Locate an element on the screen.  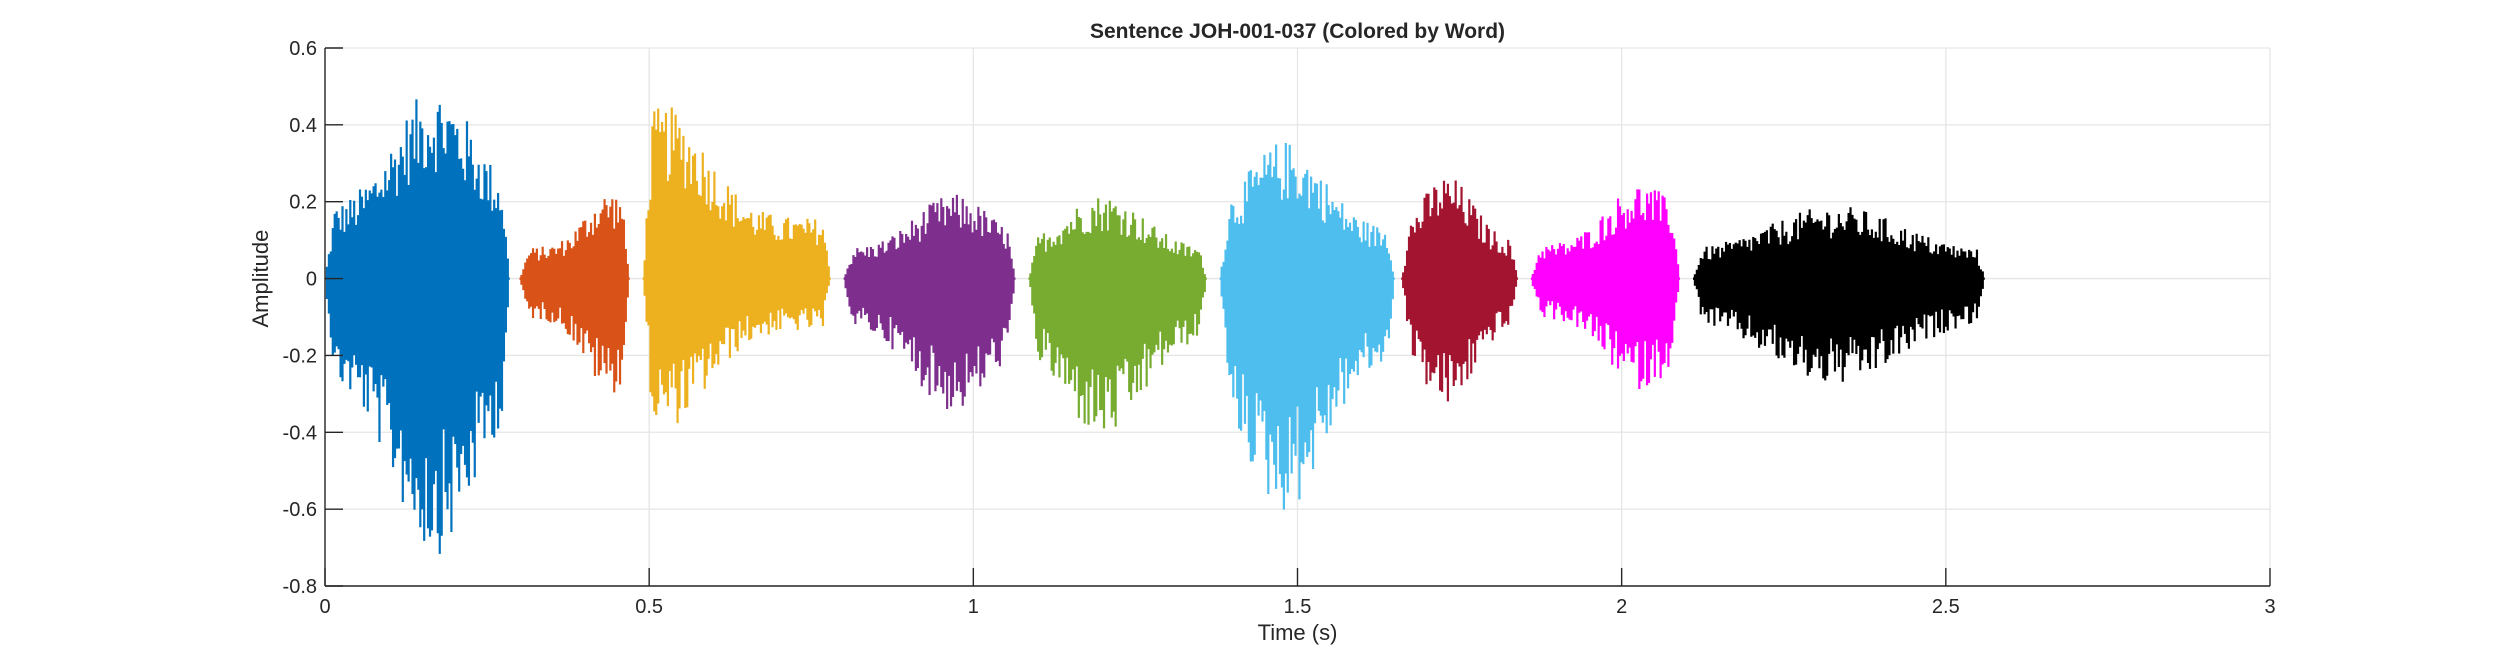
x-tick-label: 0 is located at coordinates (324, 607).